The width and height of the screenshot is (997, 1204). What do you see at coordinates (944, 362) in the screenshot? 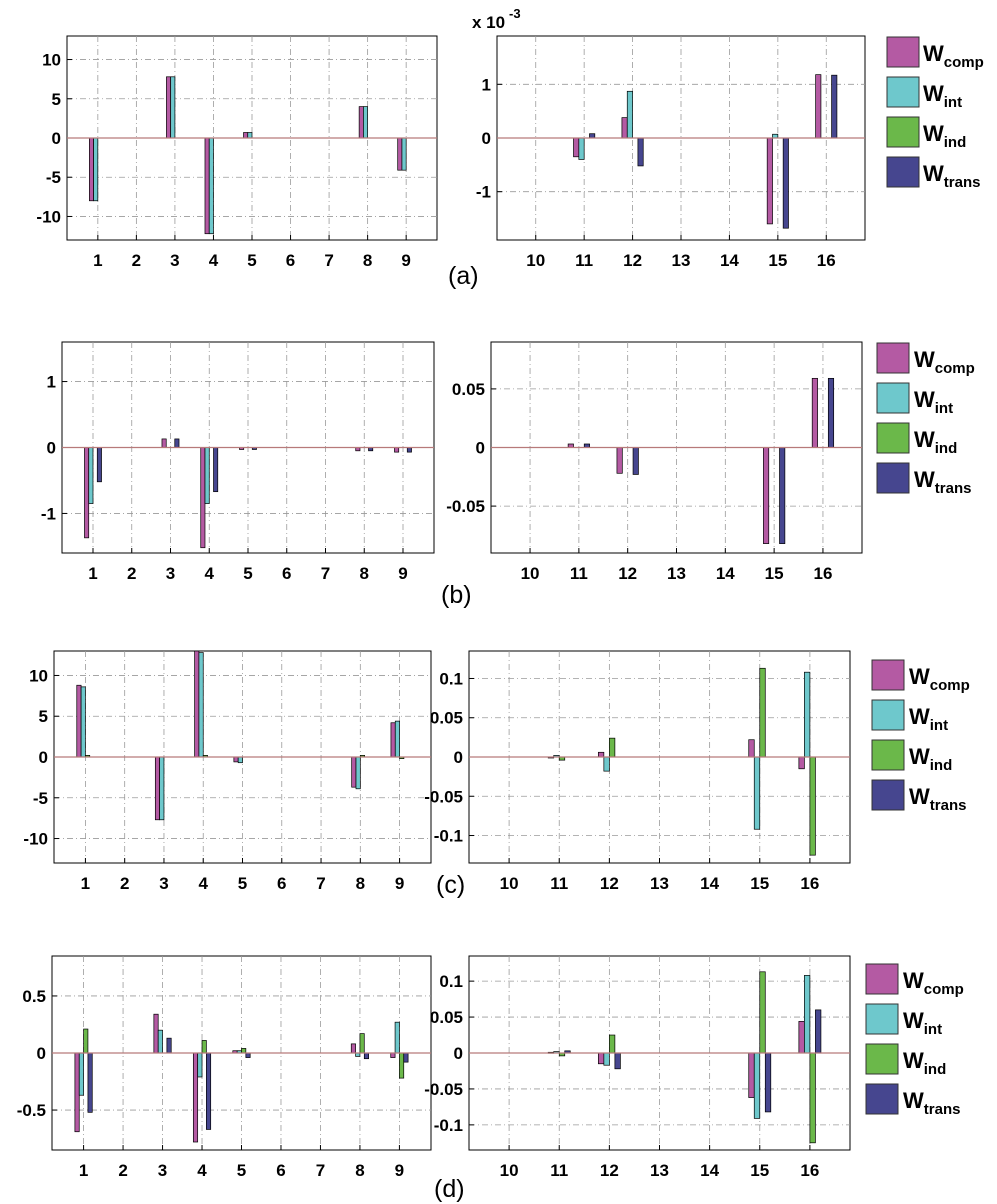
I see `legend-b-label-comp: Wcomp` at bounding box center [944, 362].